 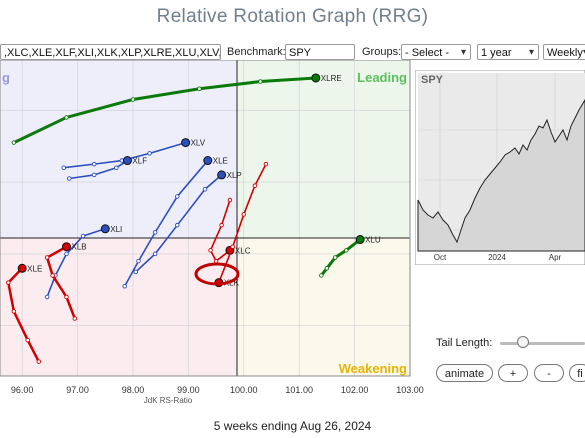 What do you see at coordinates (139, 161) in the screenshot?
I see `series-label-xlf: XLF` at bounding box center [139, 161].